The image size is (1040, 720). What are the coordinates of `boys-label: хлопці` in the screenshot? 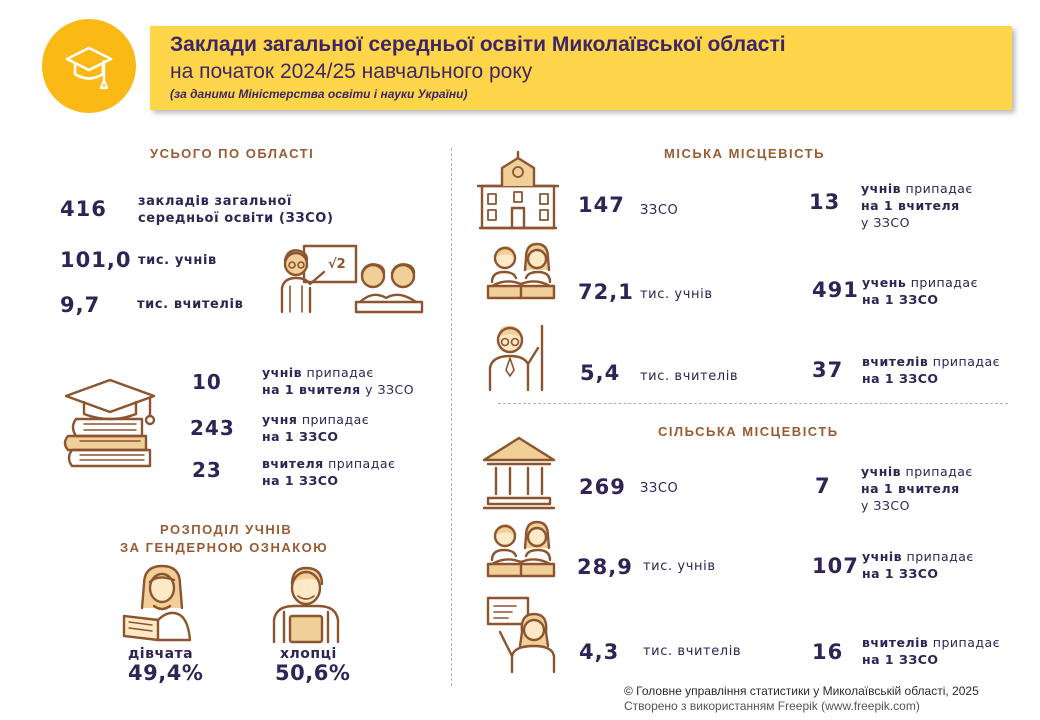 It's located at (308, 654).